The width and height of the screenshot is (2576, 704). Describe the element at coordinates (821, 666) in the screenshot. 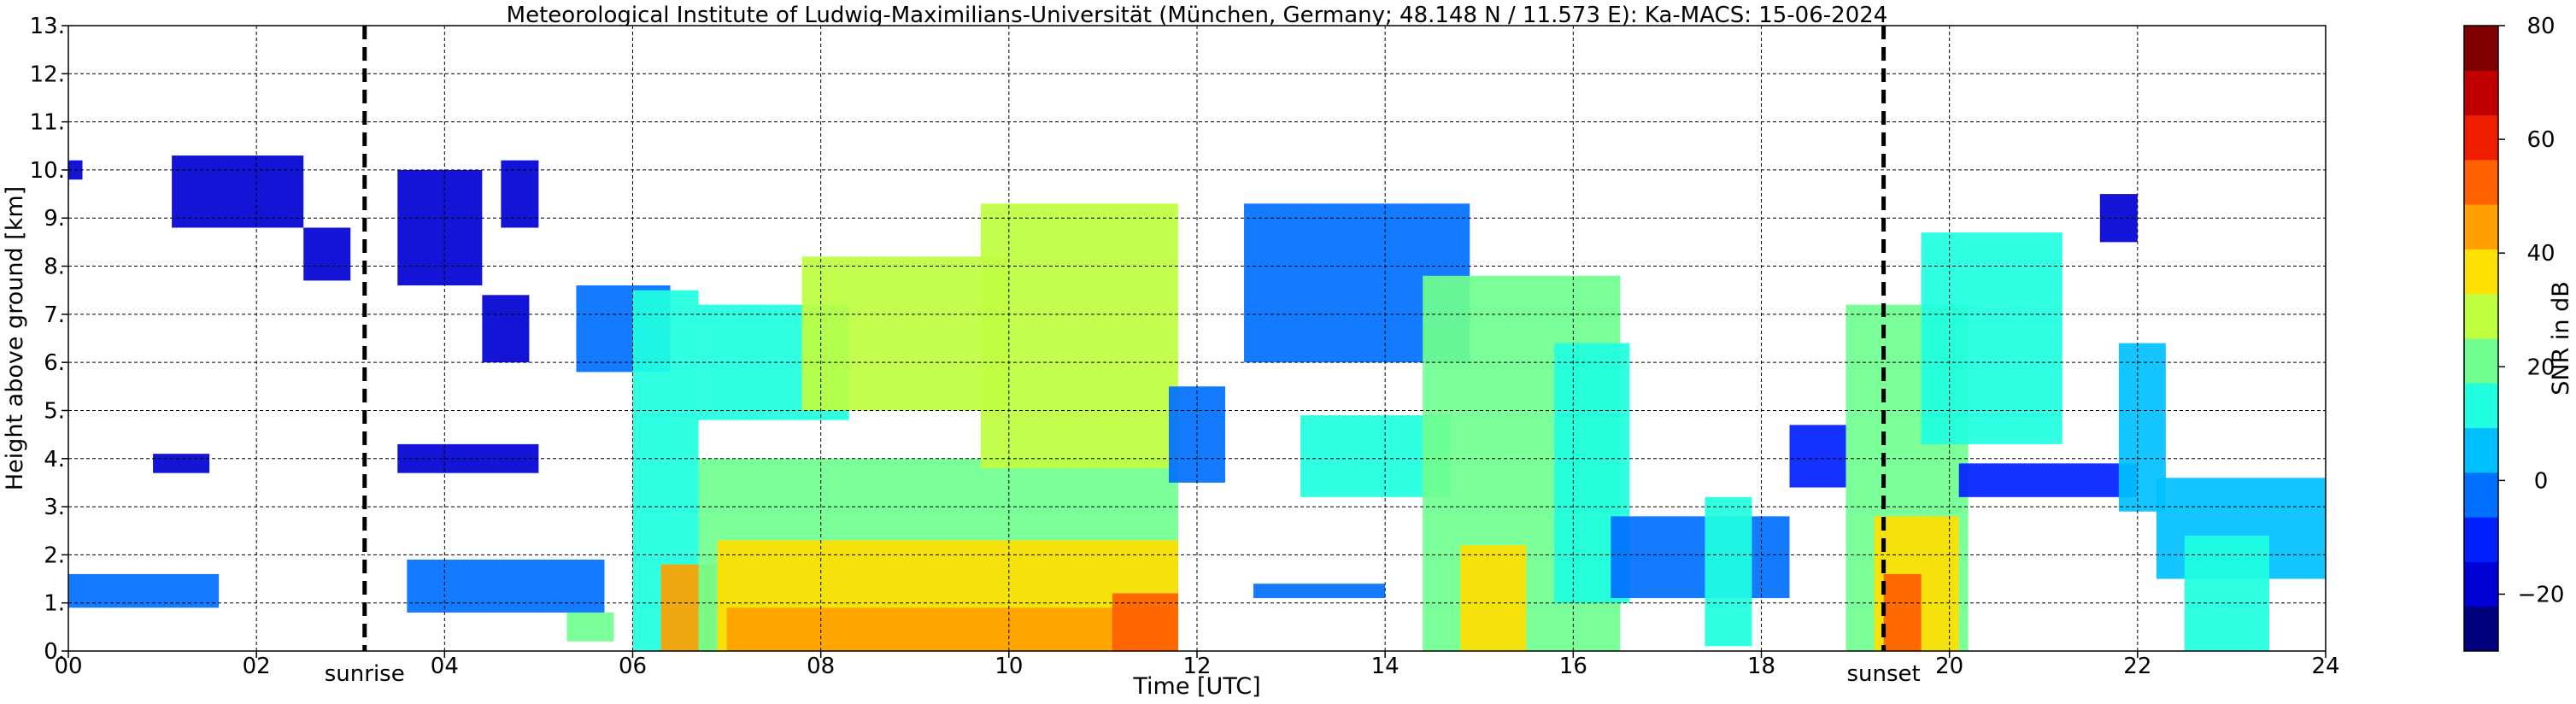

I see `x-tick-label: 08` at that location.